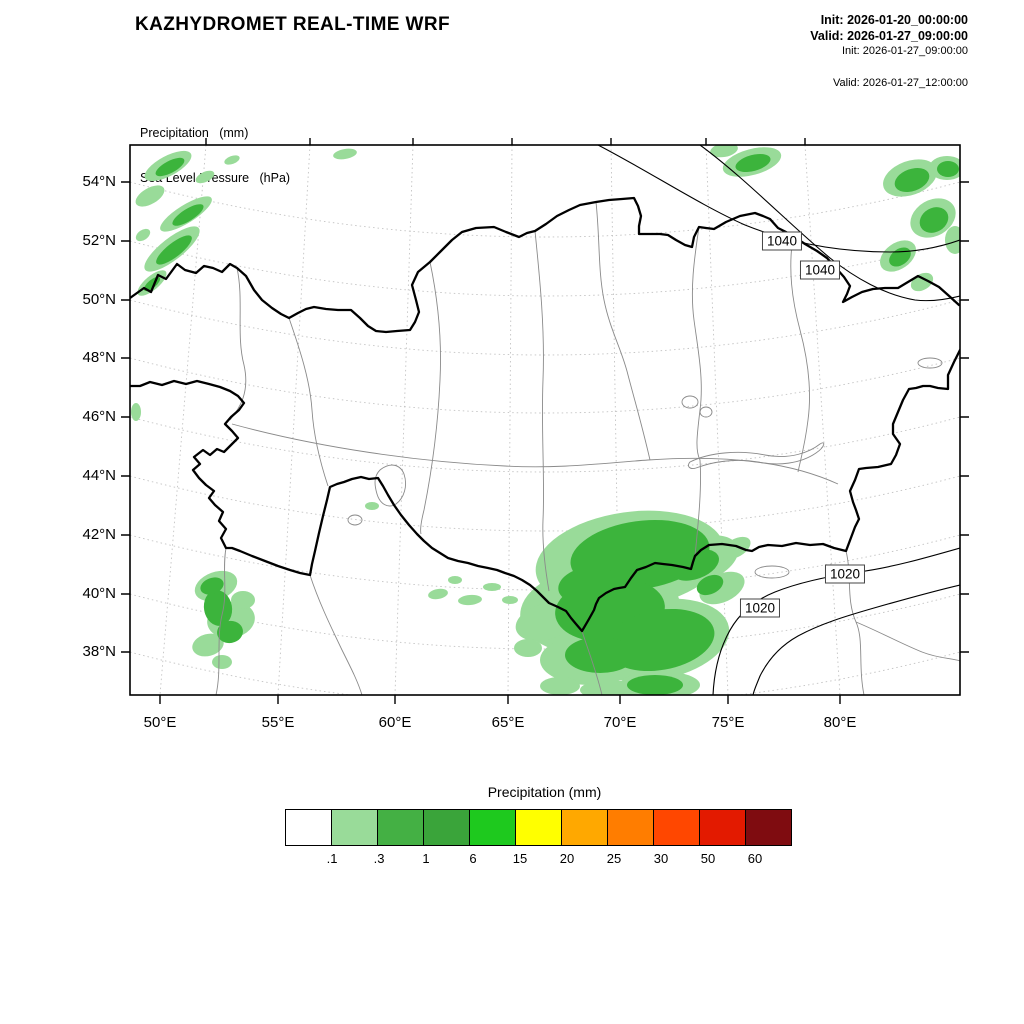 This screenshot has width=1024, height=1024. Describe the element at coordinates (905, 51) in the screenshot. I see `init-time-secondary: Init: 2026-01-27_09:00:00` at that location.